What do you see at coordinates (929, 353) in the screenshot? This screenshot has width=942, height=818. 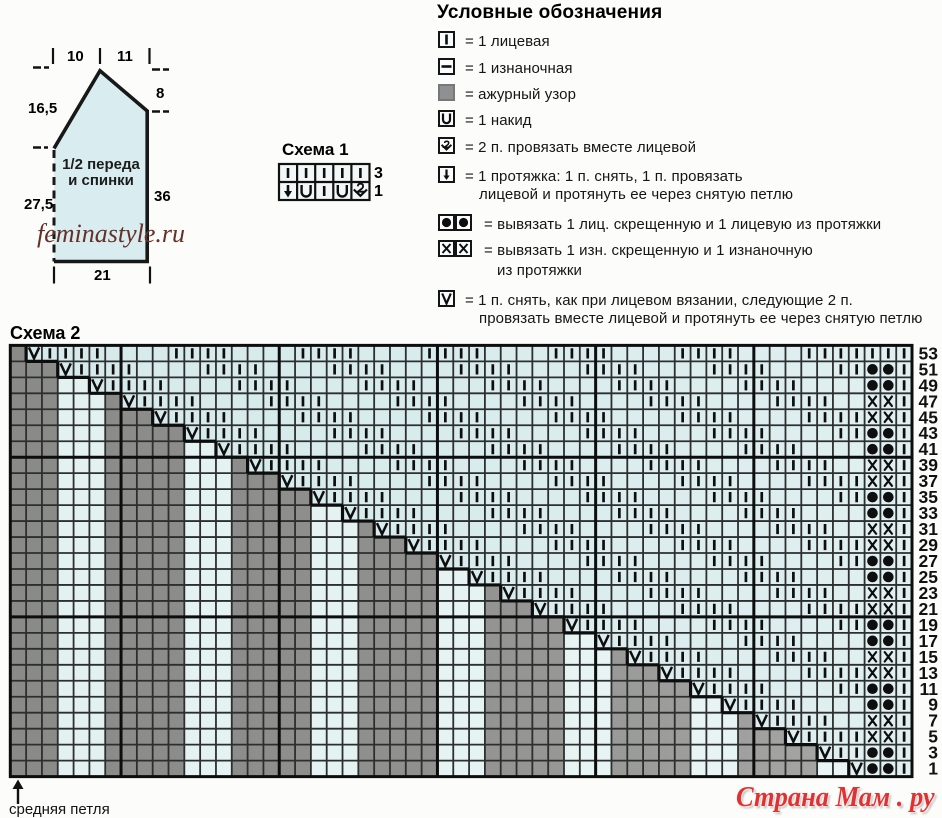 I see `svg-text: 53` at bounding box center [929, 353].